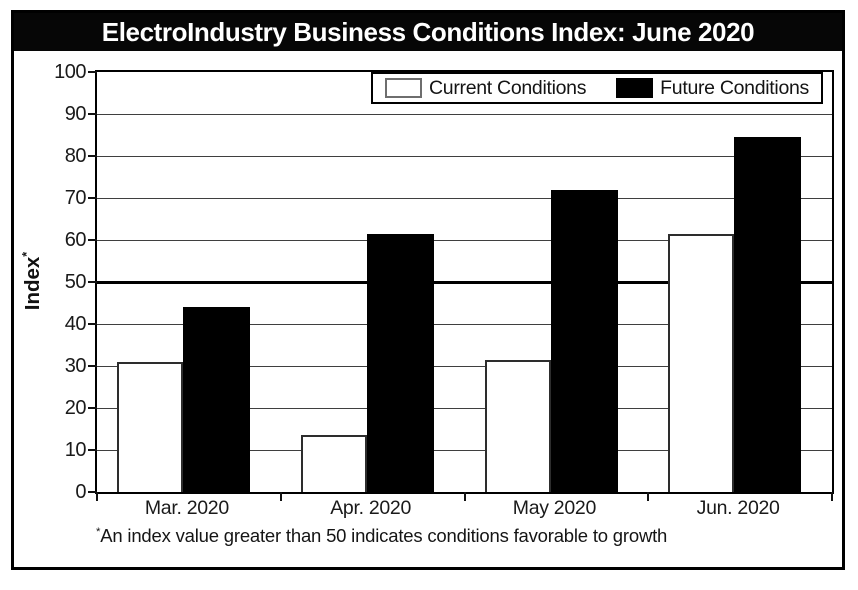 The height and width of the screenshot is (590, 858). I want to click on y-tick-label-80: 80, so click(75, 156).